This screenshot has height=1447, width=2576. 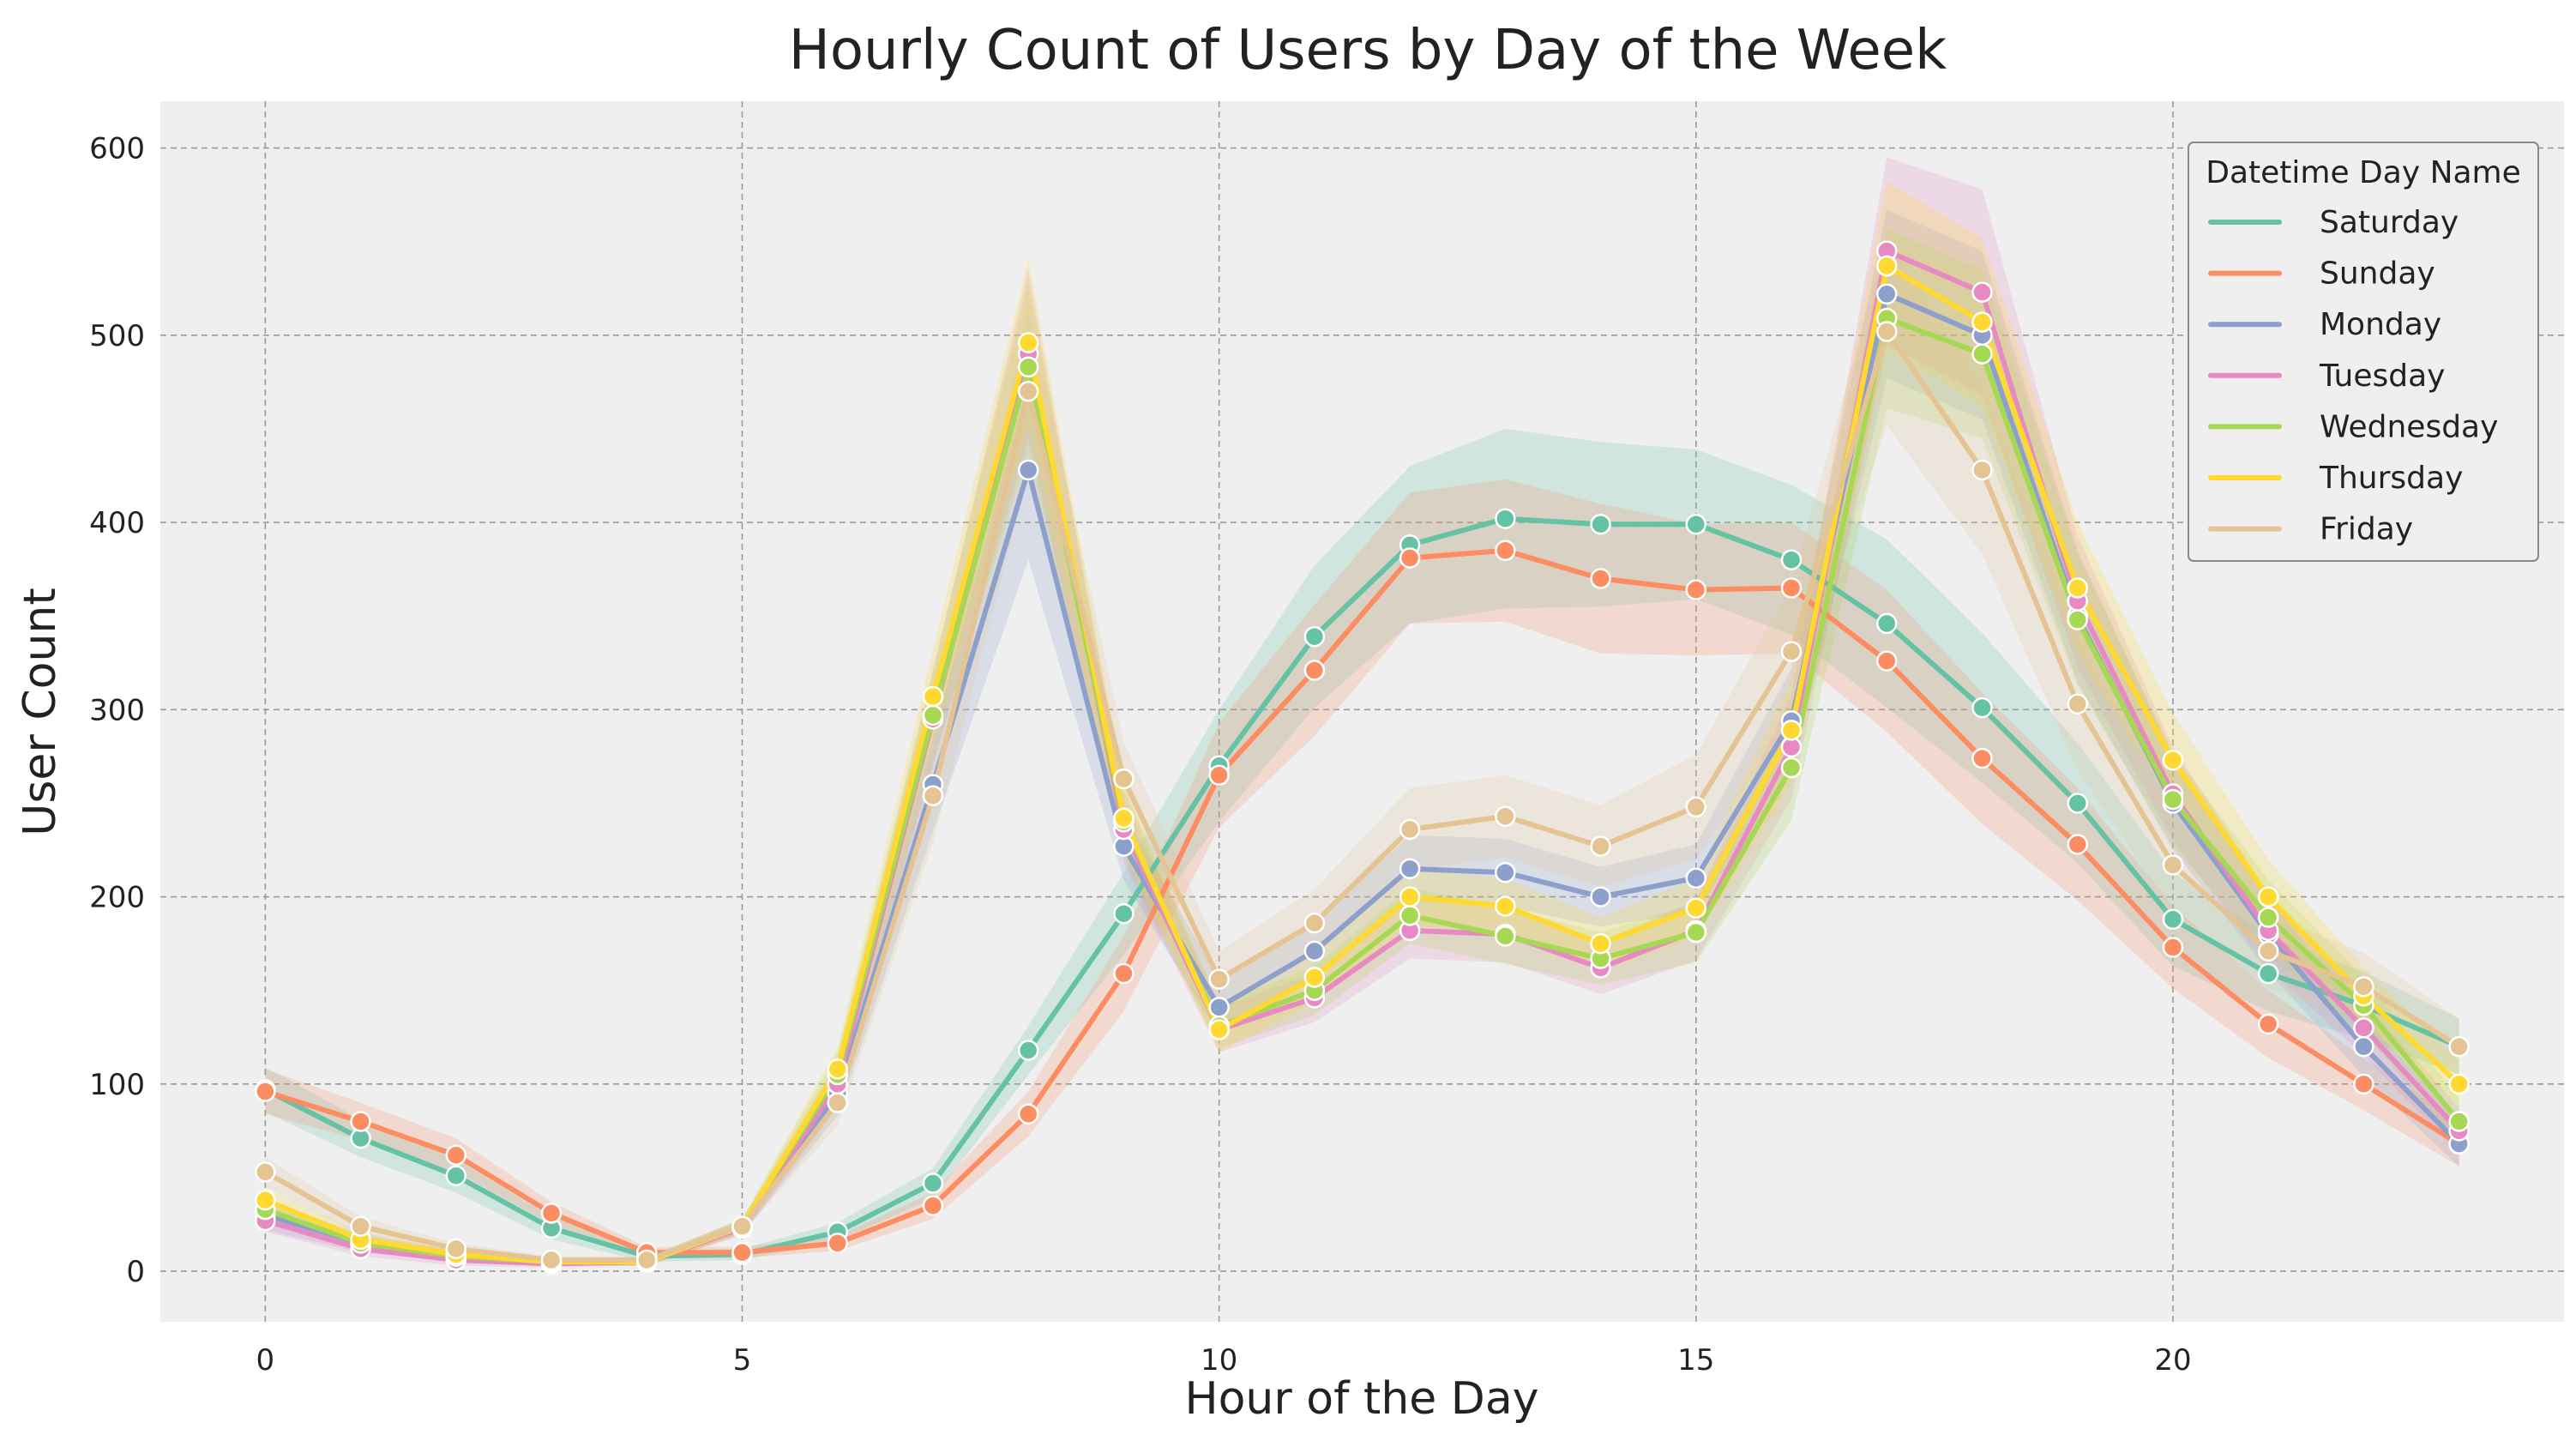 I want to click on x-tick-label: 5, so click(x=743, y=1360).